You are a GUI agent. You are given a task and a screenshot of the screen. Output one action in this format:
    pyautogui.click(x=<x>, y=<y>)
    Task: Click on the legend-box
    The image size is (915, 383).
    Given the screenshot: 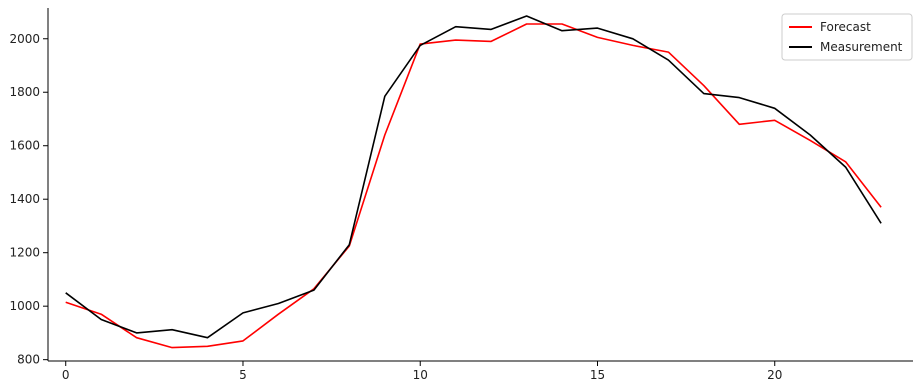 What is the action you would take?
    pyautogui.click(x=847, y=37)
    